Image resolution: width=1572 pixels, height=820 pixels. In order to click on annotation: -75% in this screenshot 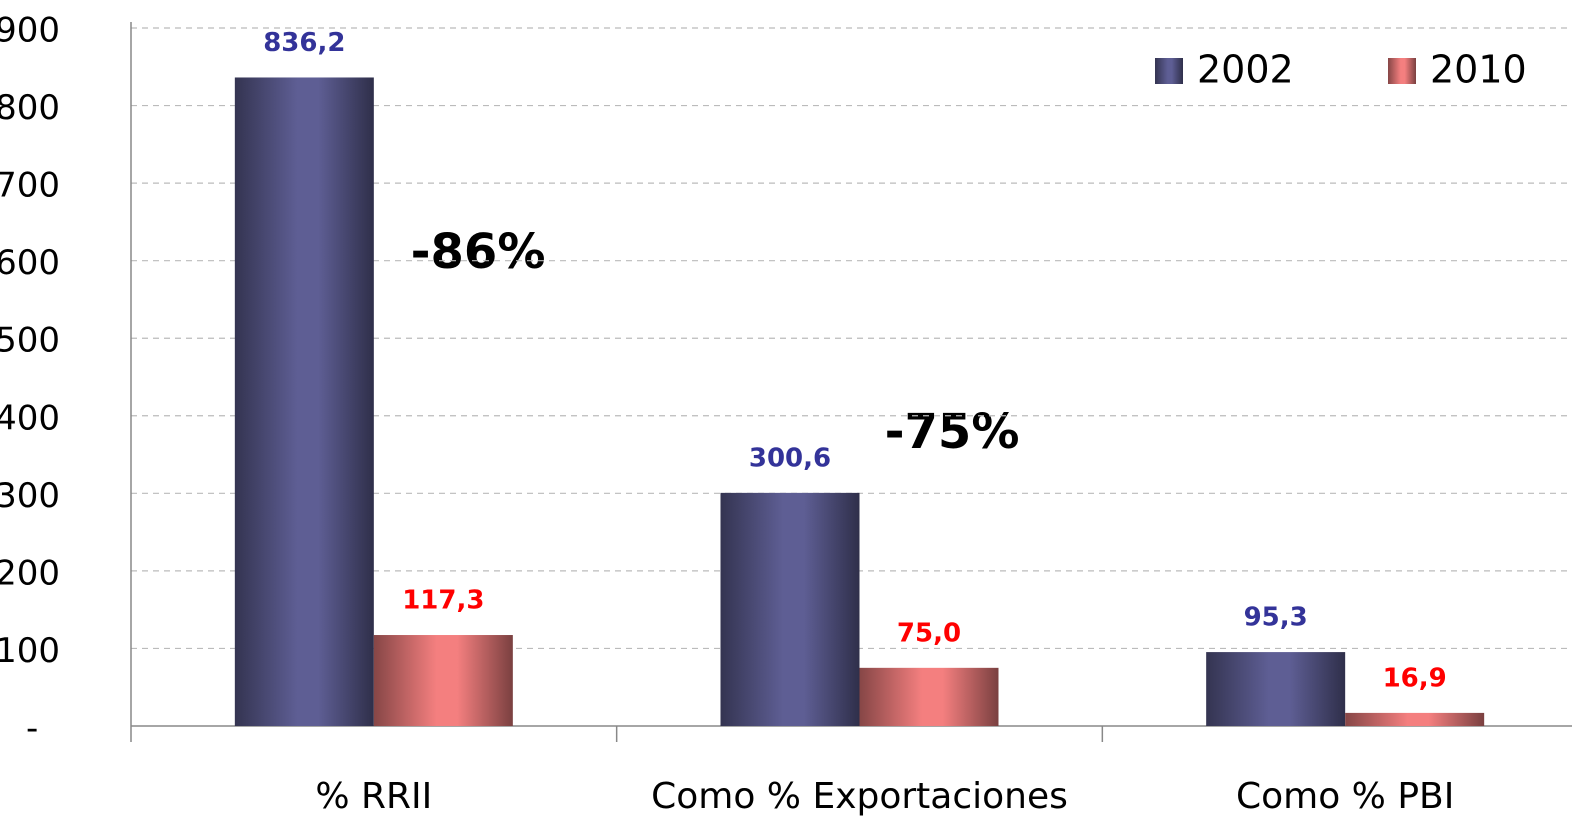, I will do `click(952, 432)`.